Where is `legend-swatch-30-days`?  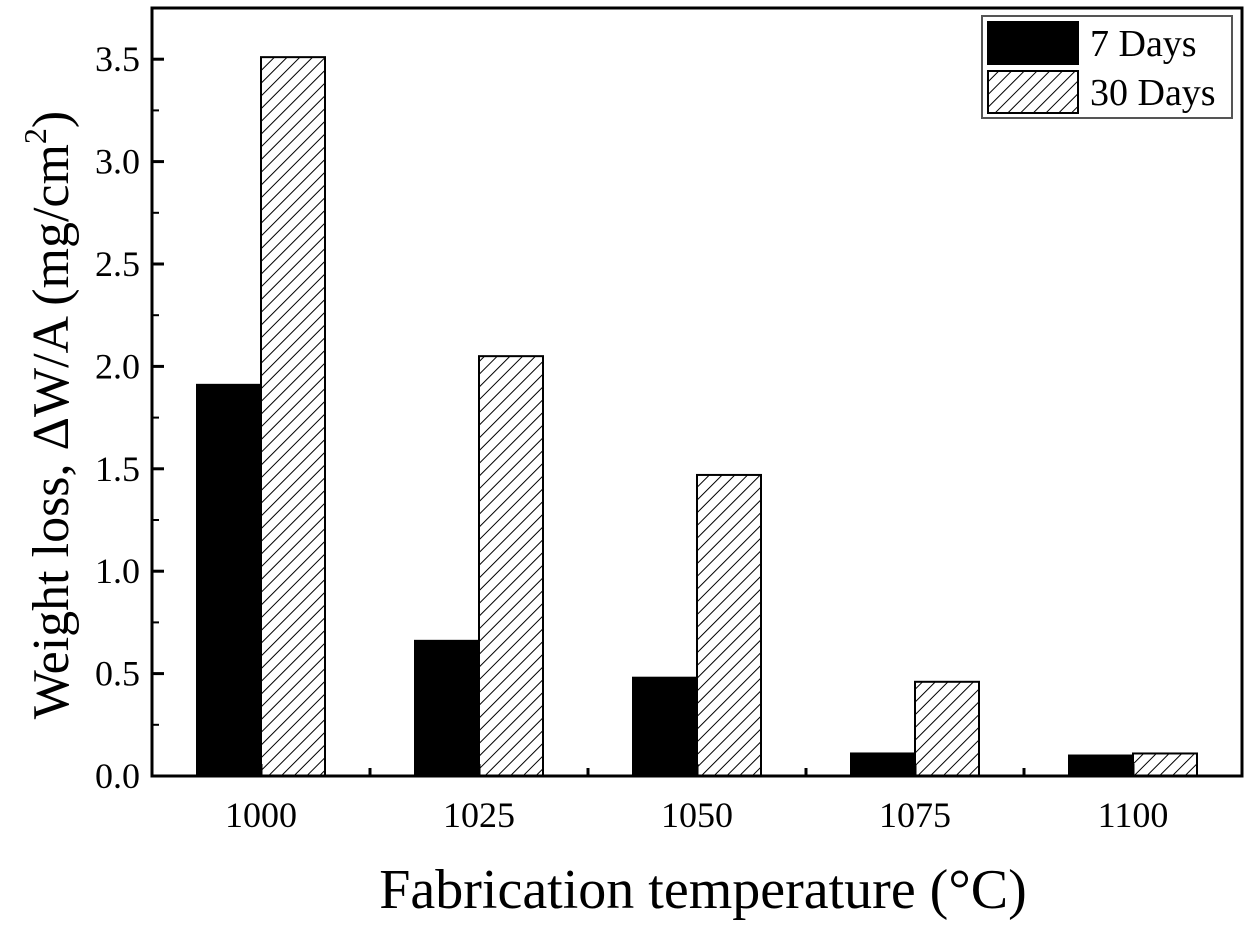 legend-swatch-30-days is located at coordinates (1033, 92).